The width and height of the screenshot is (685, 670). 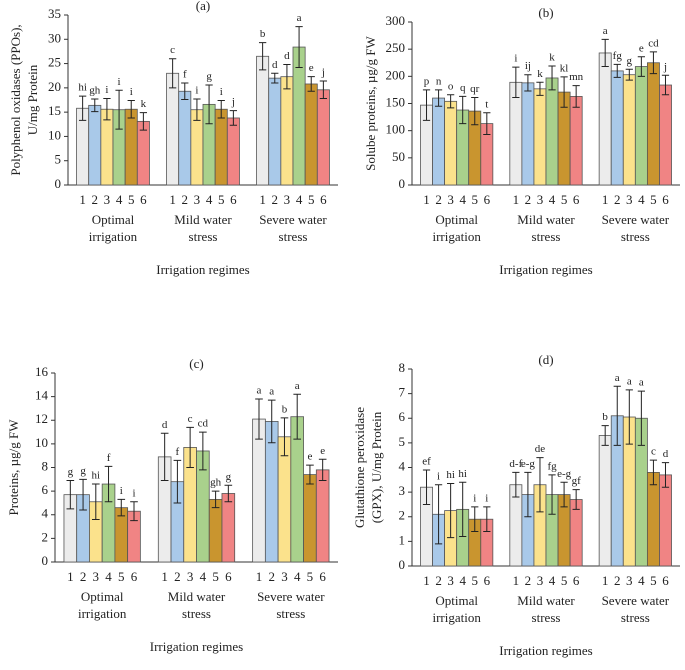 I want to click on significance-letter: f, so click(x=178, y=452).